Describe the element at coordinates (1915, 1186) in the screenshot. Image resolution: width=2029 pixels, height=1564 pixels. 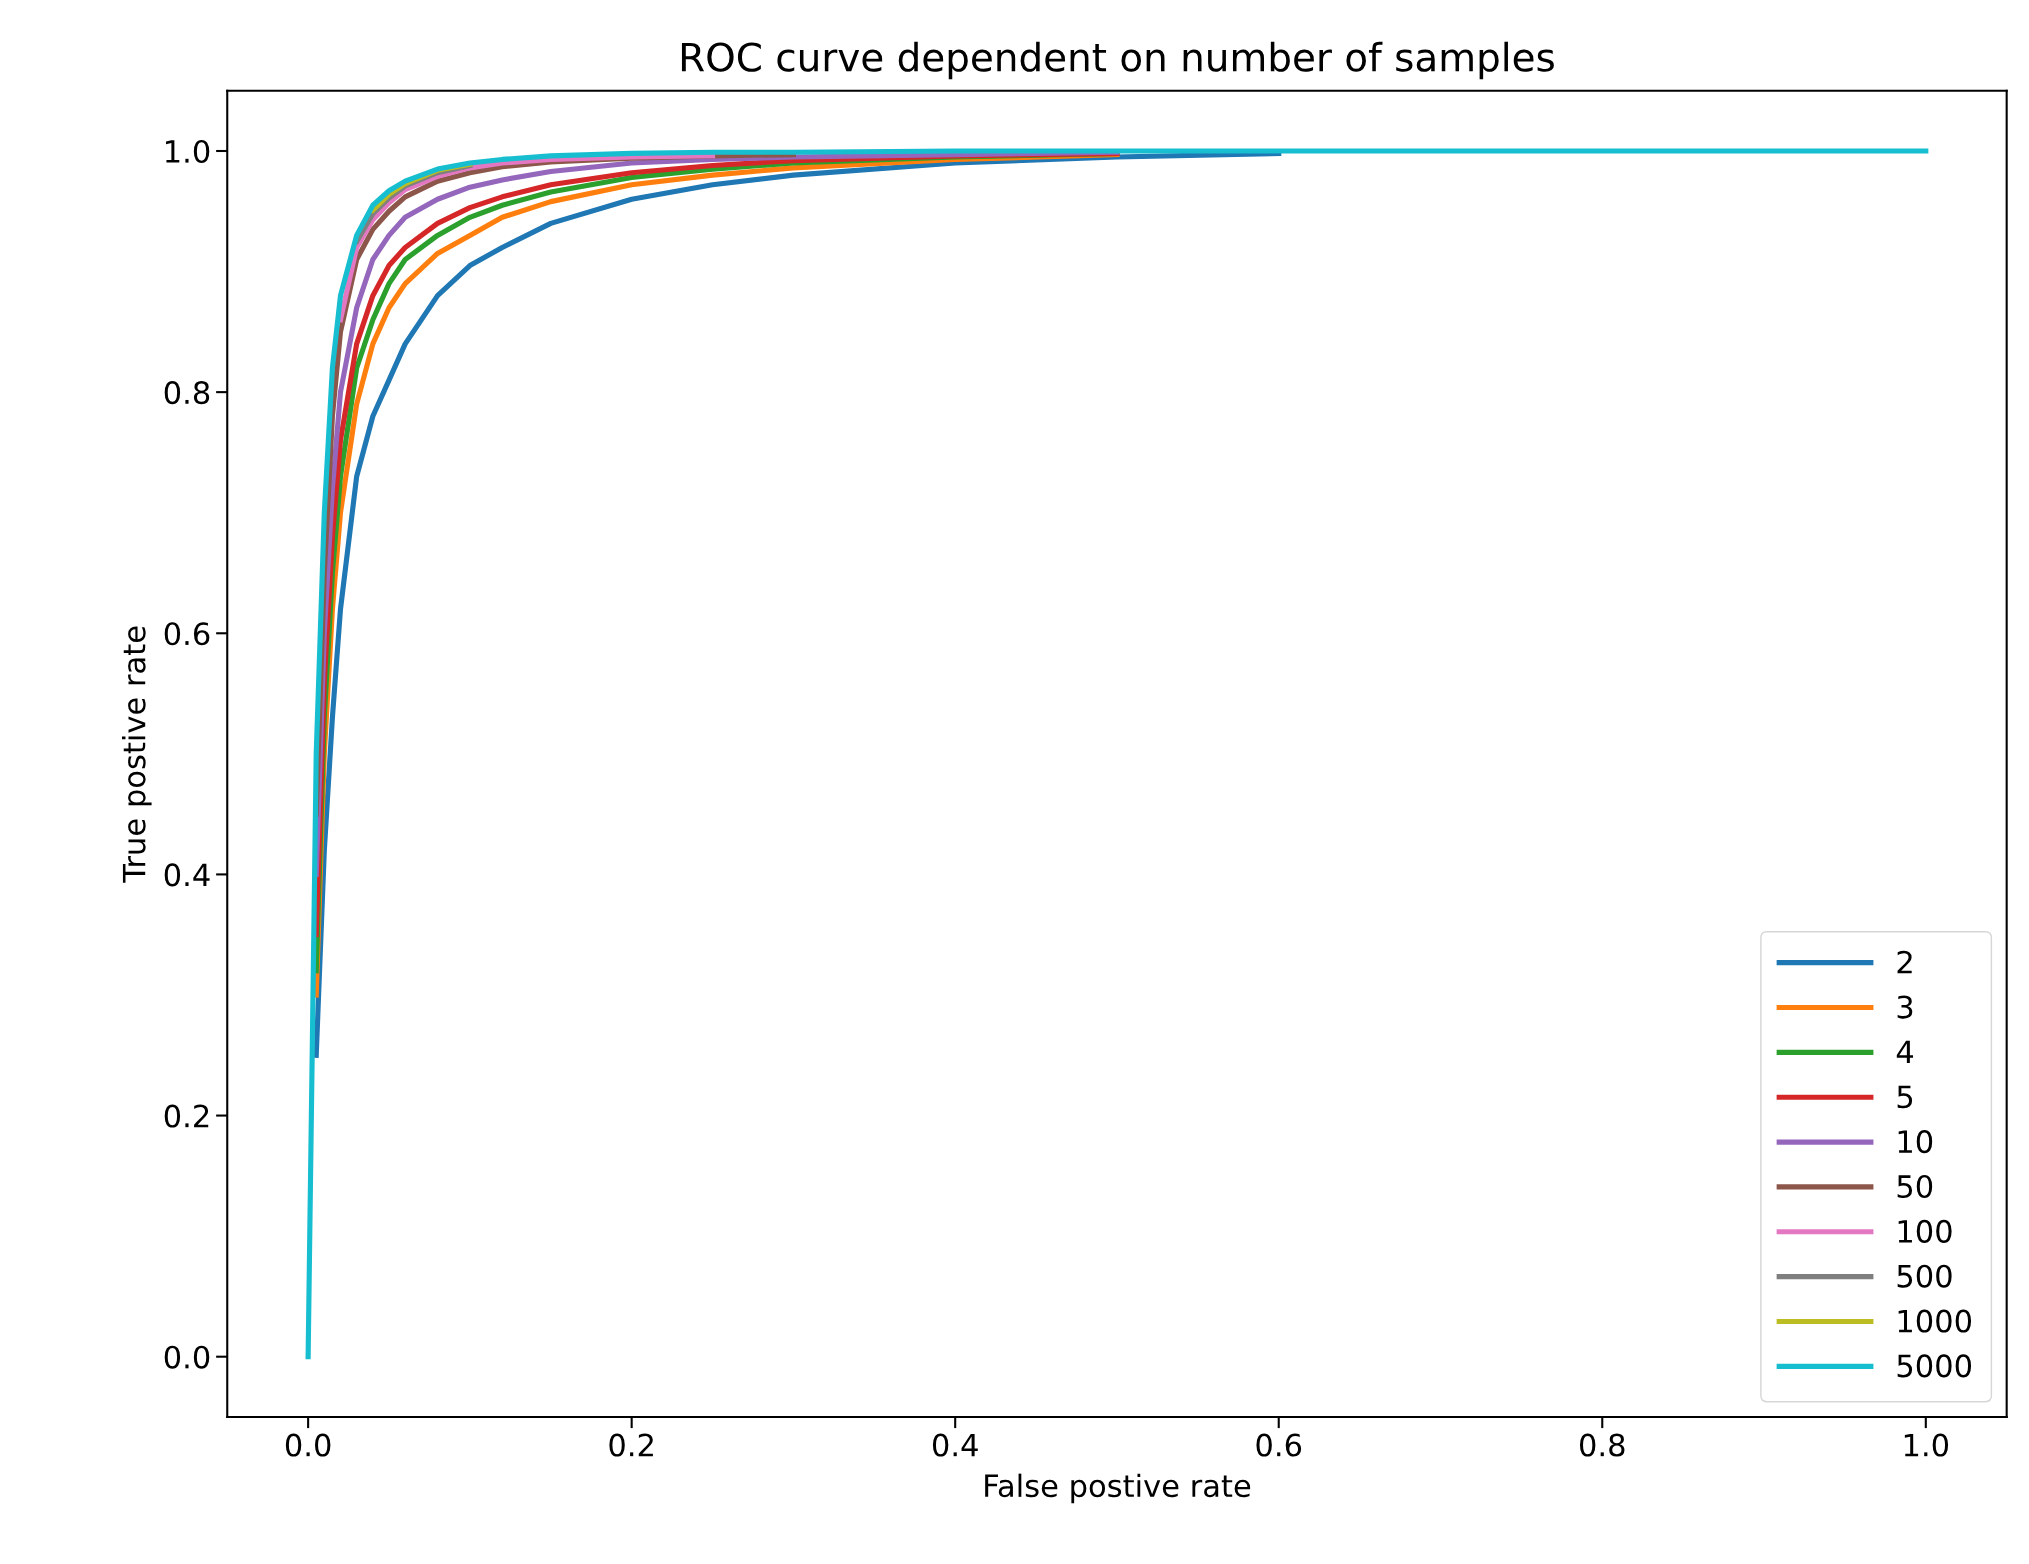
I see `legend-label: 50` at that location.